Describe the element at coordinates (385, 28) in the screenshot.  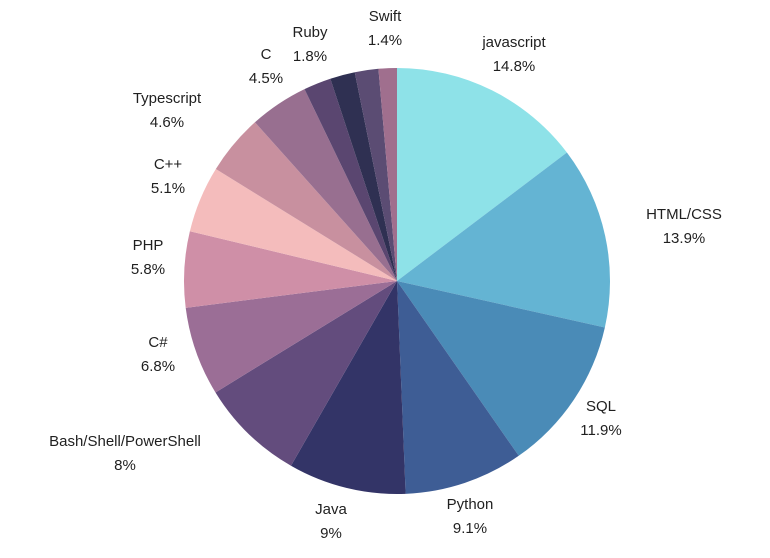
I see `slice-label: Swift 1.4%` at that location.